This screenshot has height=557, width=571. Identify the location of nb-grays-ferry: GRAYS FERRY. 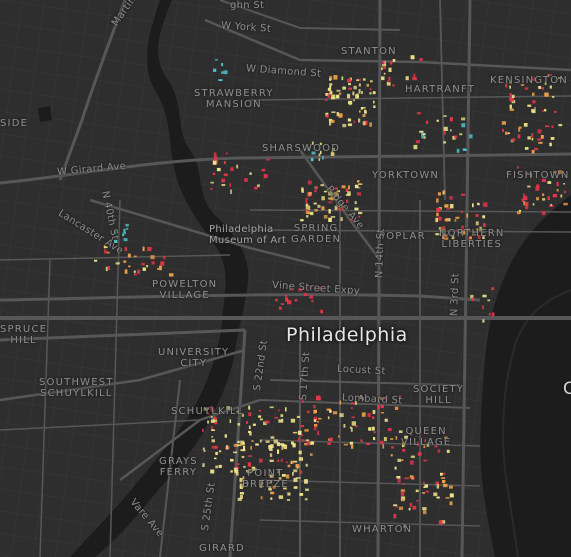
(178, 467).